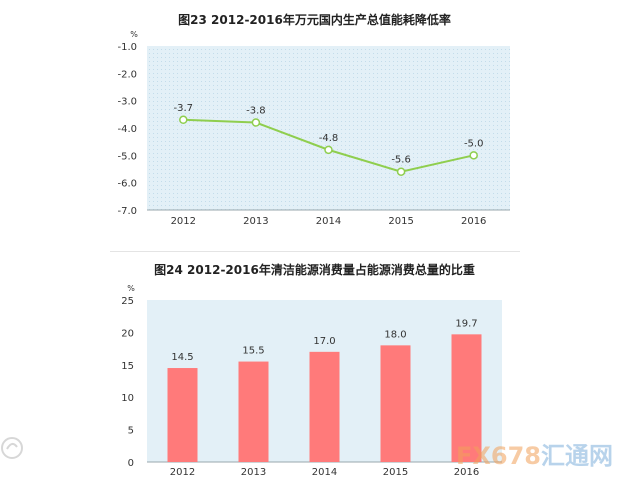 The height and width of the screenshot is (490, 629). What do you see at coordinates (329, 138) in the screenshot?
I see `data-label: -4.8` at bounding box center [329, 138].